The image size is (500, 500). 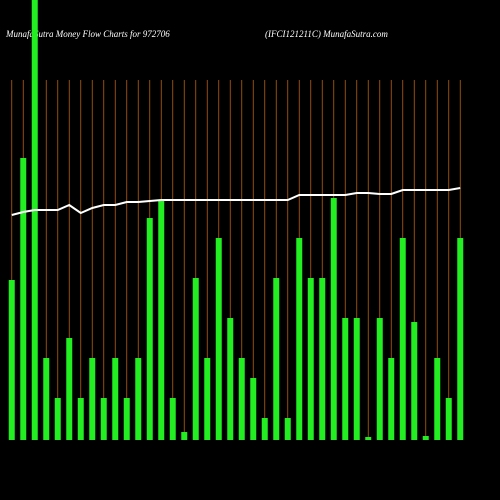 What do you see at coordinates (236, 201) in the screenshot?
I see `line` at bounding box center [236, 201].